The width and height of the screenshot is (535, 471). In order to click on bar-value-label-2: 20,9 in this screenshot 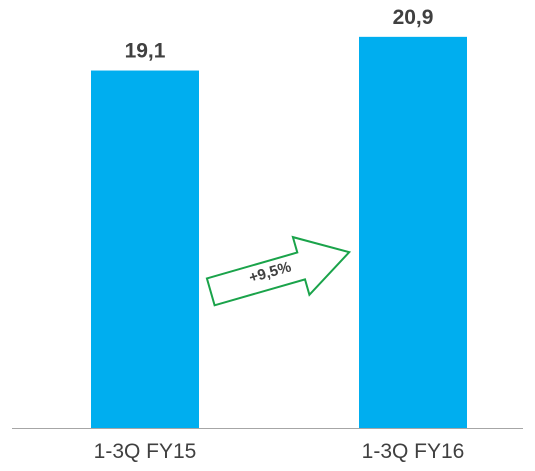, I will do `click(413, 17)`.